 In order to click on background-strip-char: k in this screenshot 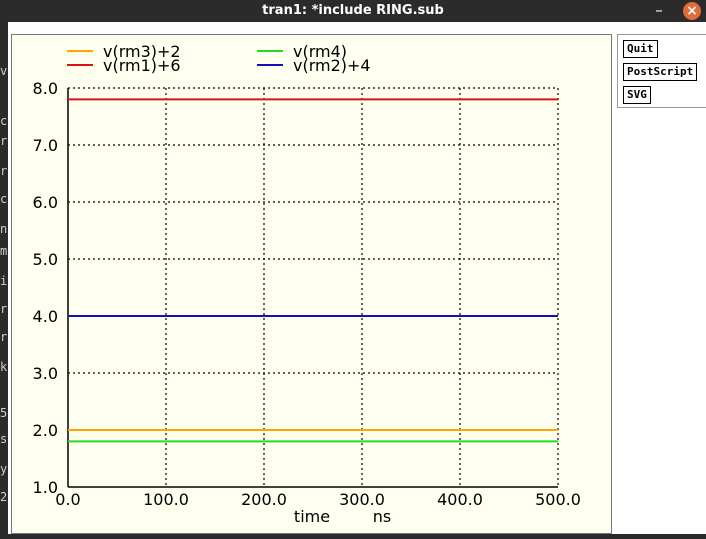, I will do `click(4, 367)`.